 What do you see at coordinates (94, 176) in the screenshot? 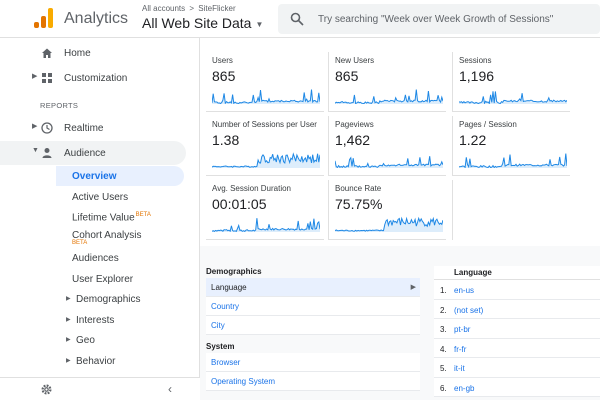
I see `sidebar-subitem-label: Overview` at bounding box center [94, 176].